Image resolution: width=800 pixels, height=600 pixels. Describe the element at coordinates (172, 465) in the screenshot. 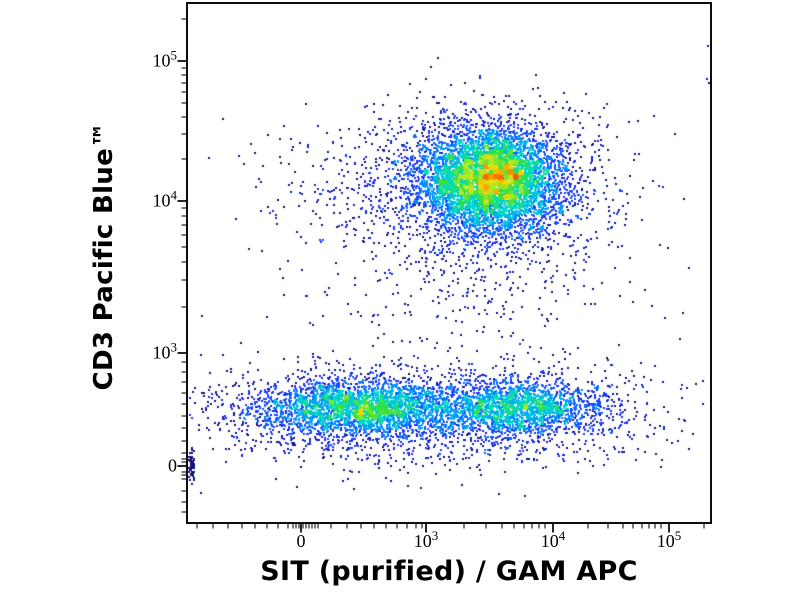

I see `y-tick-label: 0` at that location.